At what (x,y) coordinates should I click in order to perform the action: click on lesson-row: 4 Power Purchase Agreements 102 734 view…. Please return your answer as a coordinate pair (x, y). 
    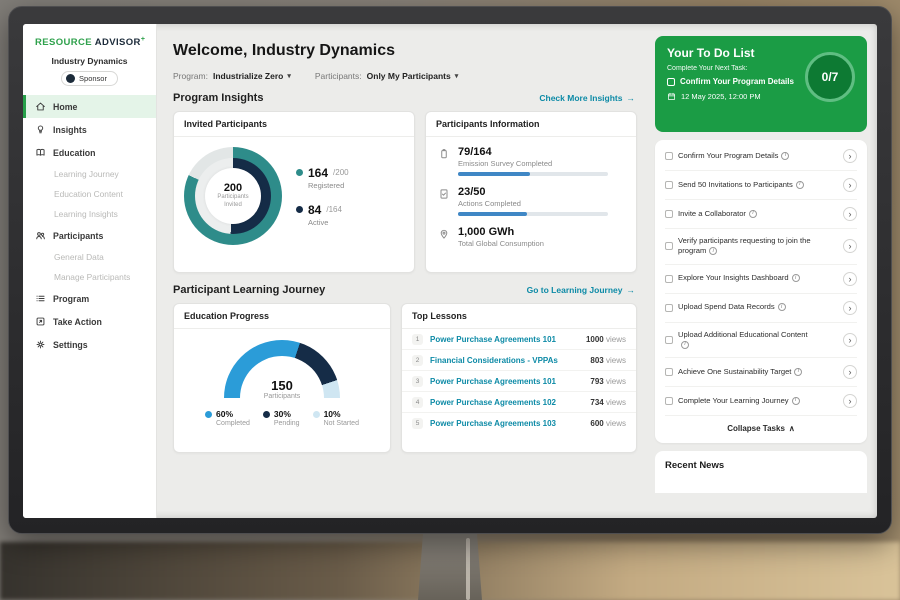
    Looking at the image, I should click on (519, 402).